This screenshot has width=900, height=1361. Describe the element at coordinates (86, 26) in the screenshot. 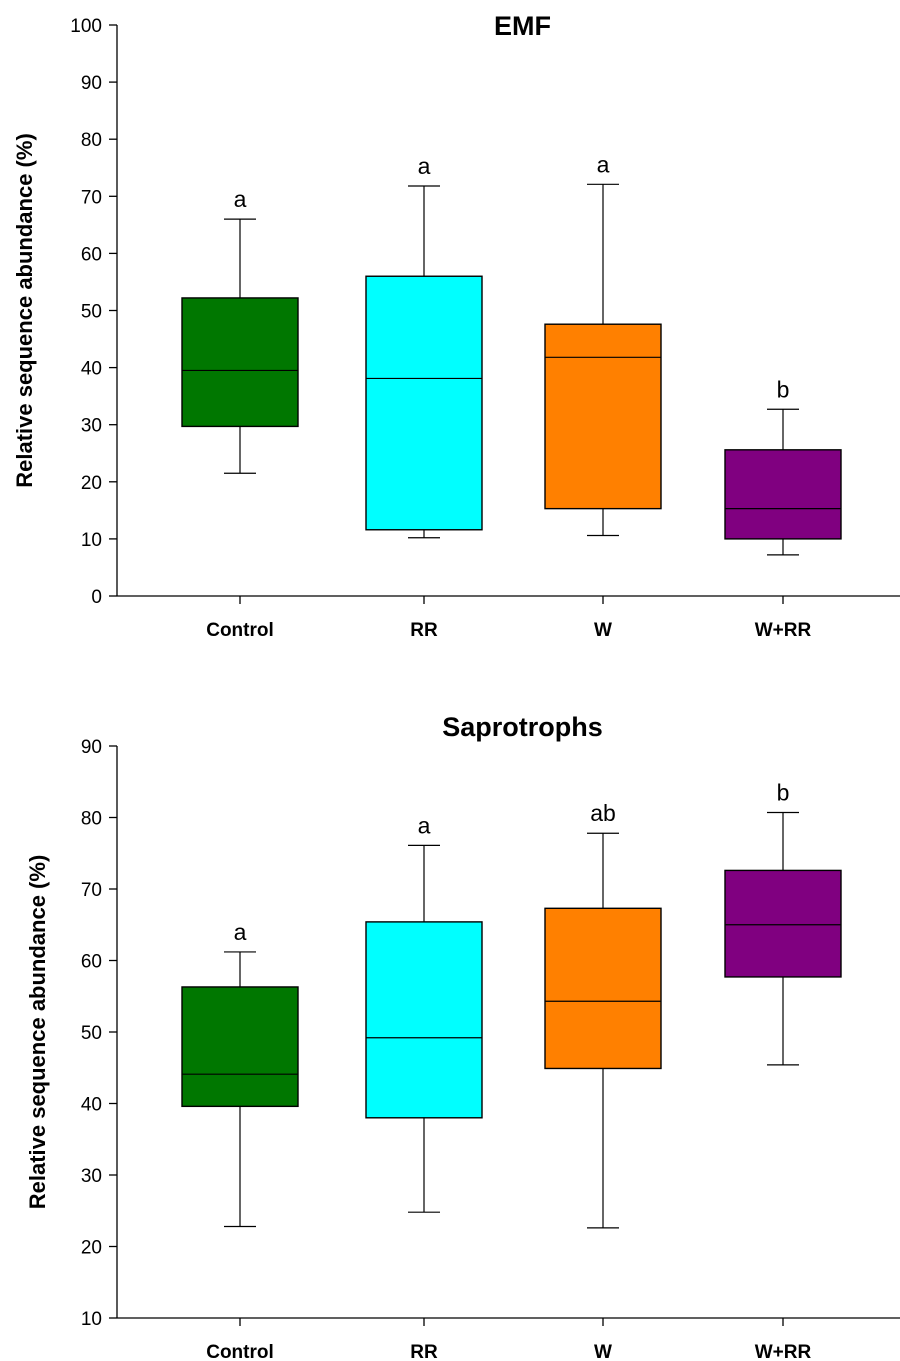

I see `y-tick-label: 100` at that location.